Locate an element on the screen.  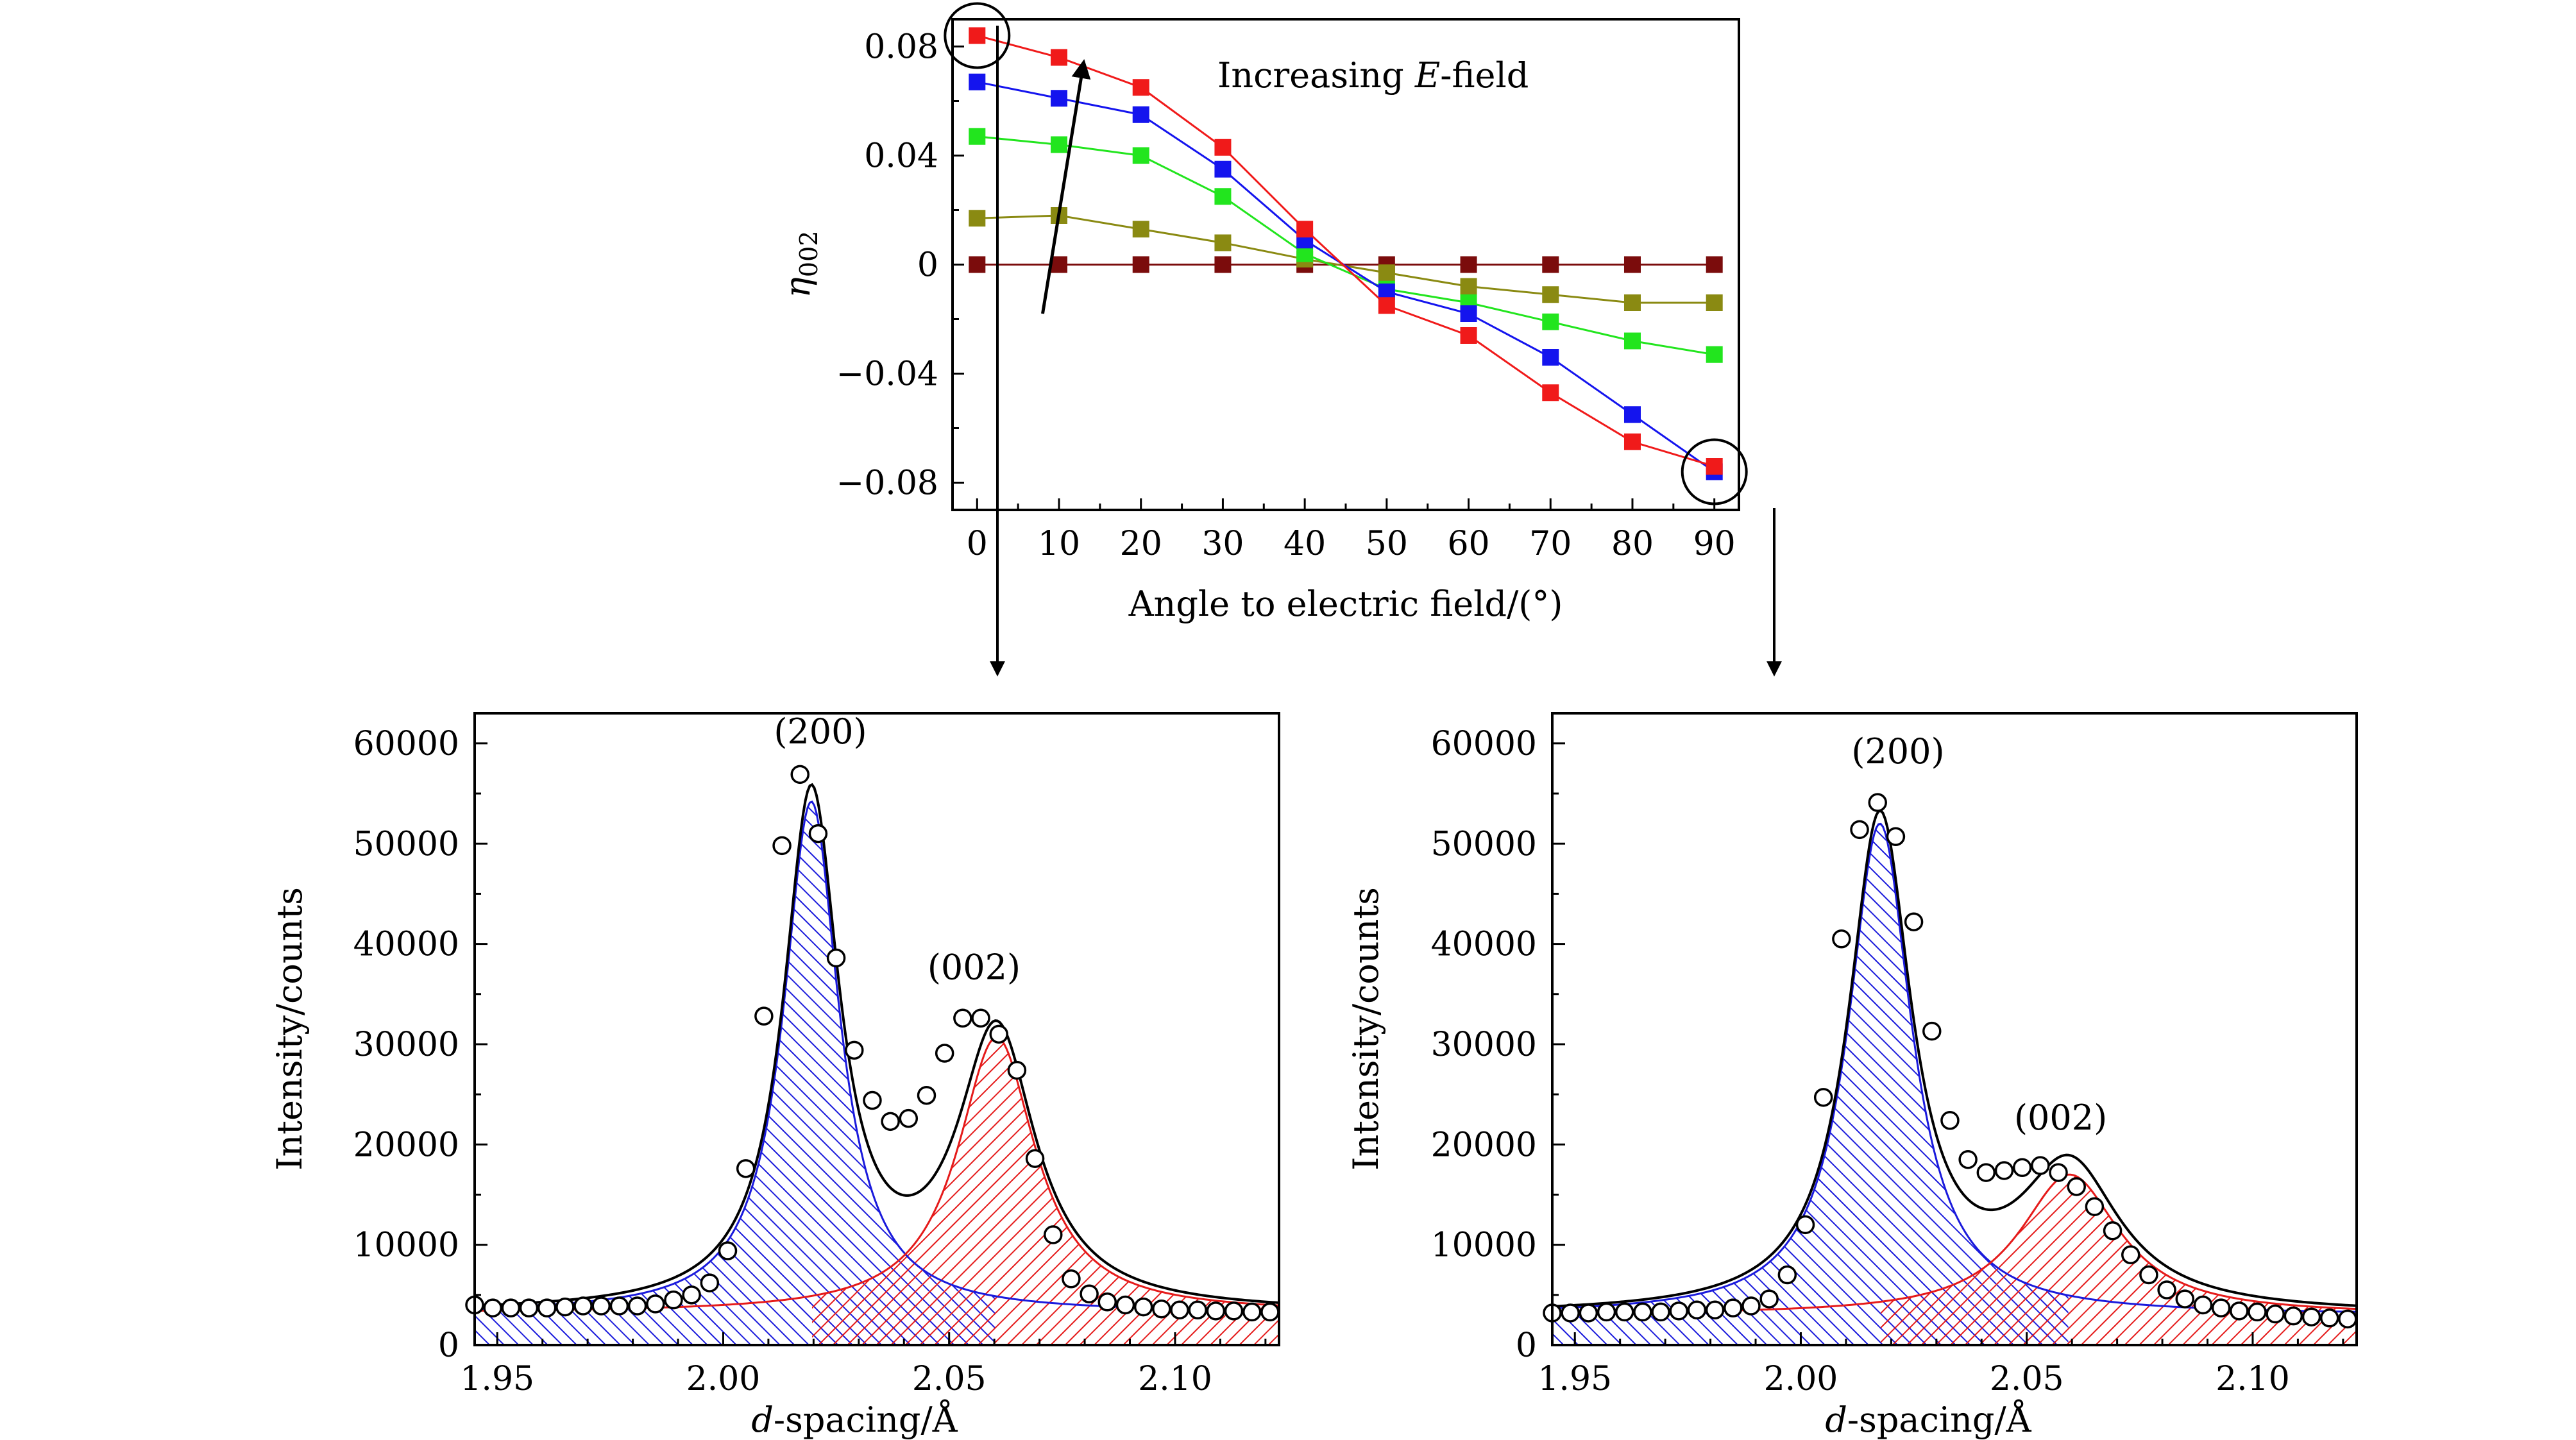
right-ytick-label: 20000 is located at coordinates (1484, 1145).